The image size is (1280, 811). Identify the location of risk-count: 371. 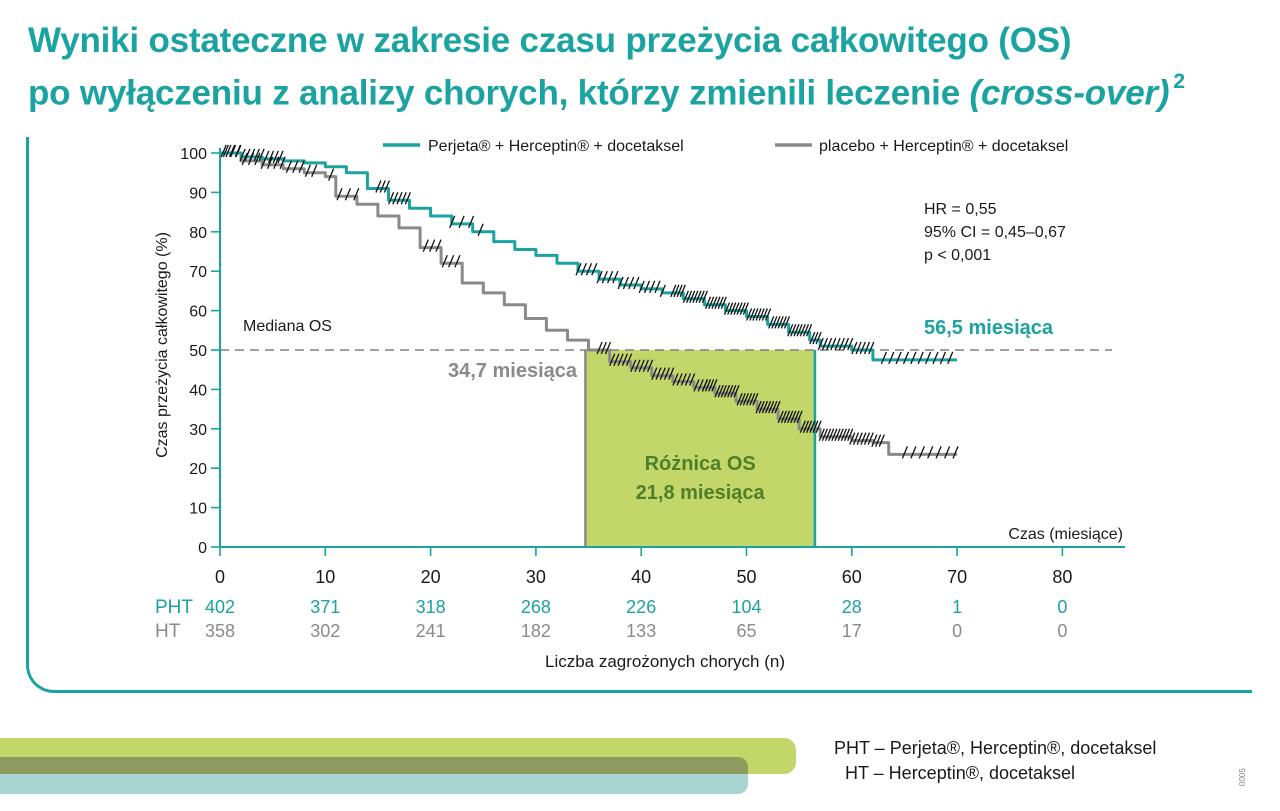
(325, 607).